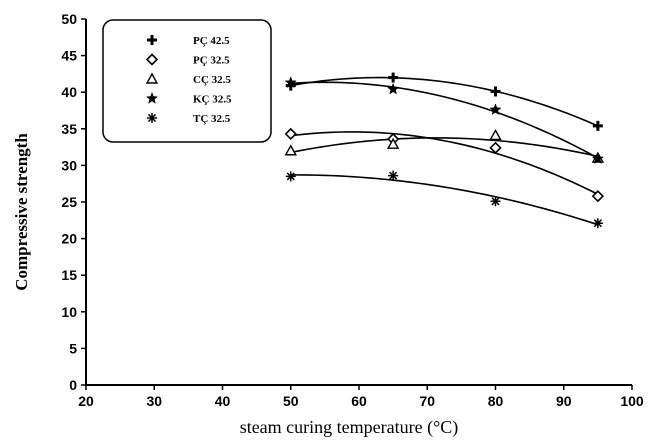 Image resolution: width=651 pixels, height=441 pixels. I want to click on legend: PÇ 42.5 PÇ 32.5 CÇ 32.5 KÇ 32.5 TÇ 32.5, so click(187, 81).